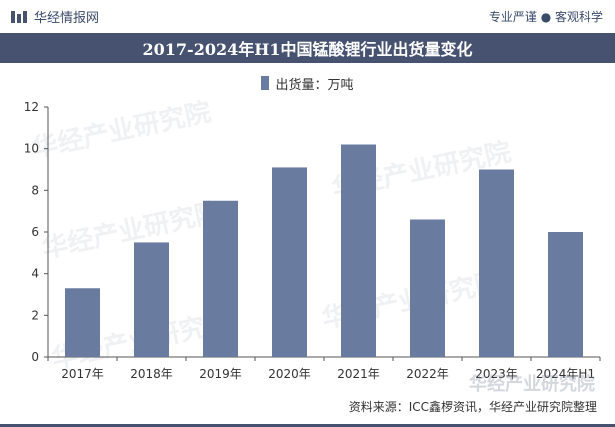 This screenshot has width=615, height=427. I want to click on x-tick-label: 2021年, so click(358, 374).